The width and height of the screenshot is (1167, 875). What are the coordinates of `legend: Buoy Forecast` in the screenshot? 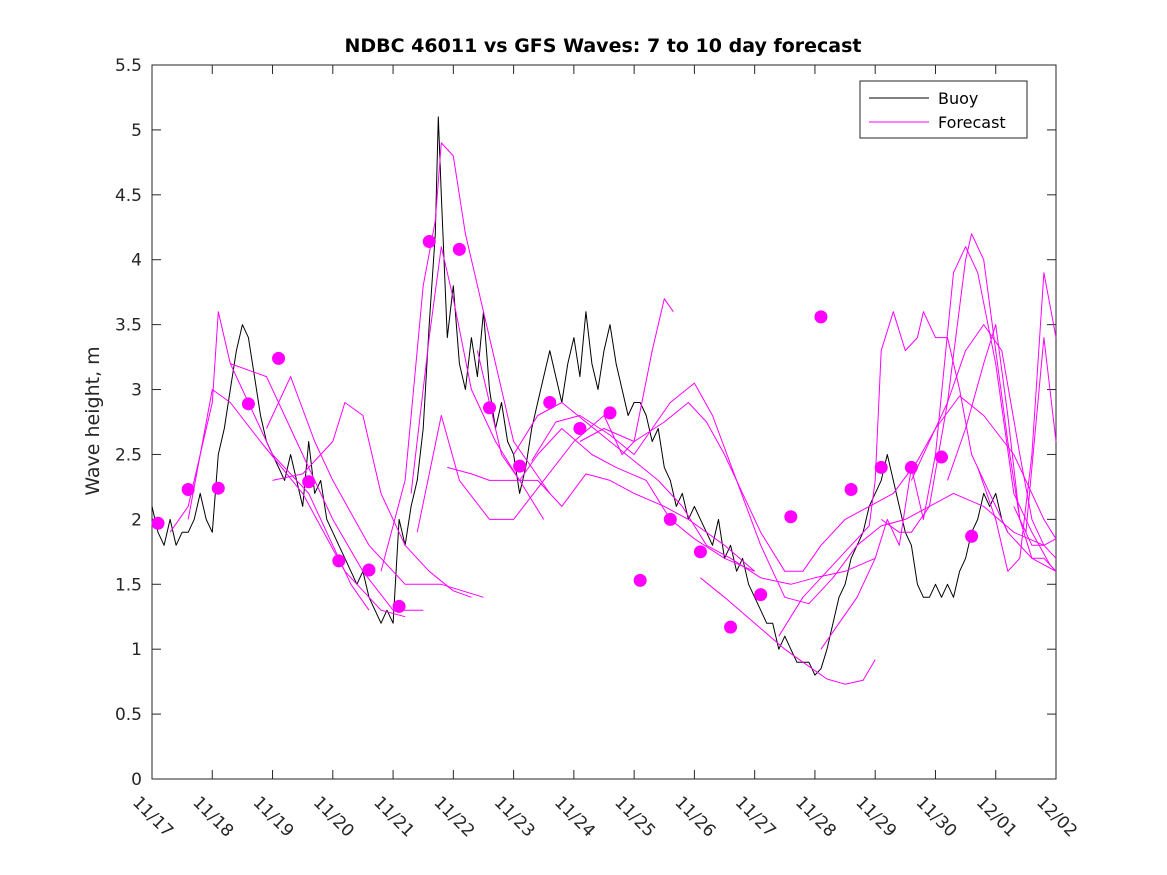 It's located at (943, 109).